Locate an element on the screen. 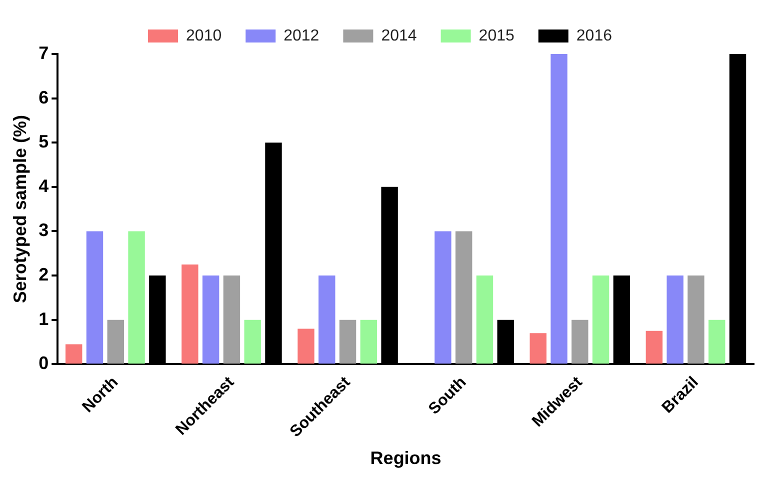 This screenshot has height=478, width=758. y-tick-label: 6 is located at coordinates (43, 97).